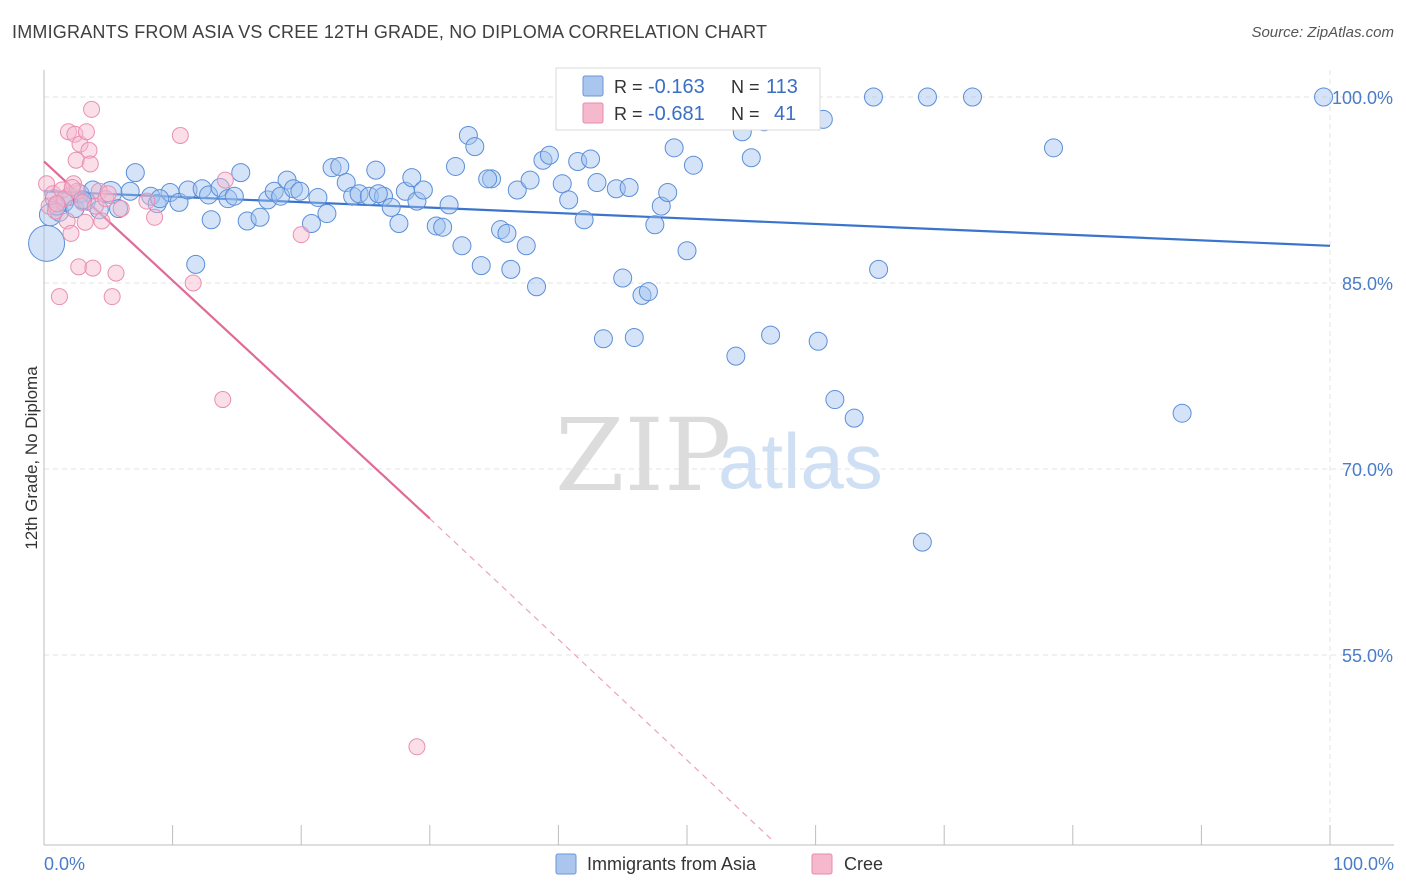 This screenshot has width=1406, height=892. Describe the element at coordinates (601, 680) in the screenshot. I see `trend-line-cree-extension` at that location.